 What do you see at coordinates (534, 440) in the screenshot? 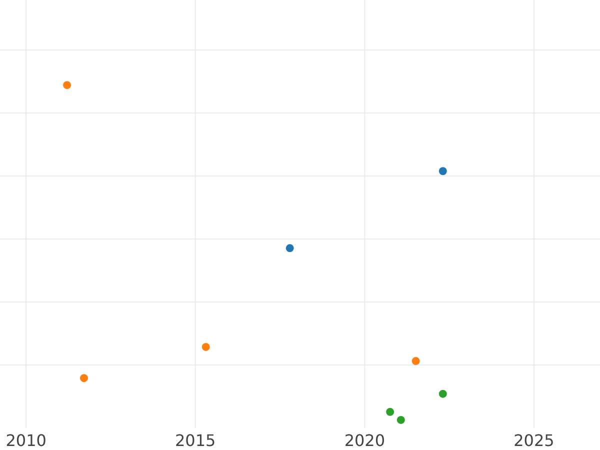
I see `x-tick-label: 2025` at bounding box center [534, 440].